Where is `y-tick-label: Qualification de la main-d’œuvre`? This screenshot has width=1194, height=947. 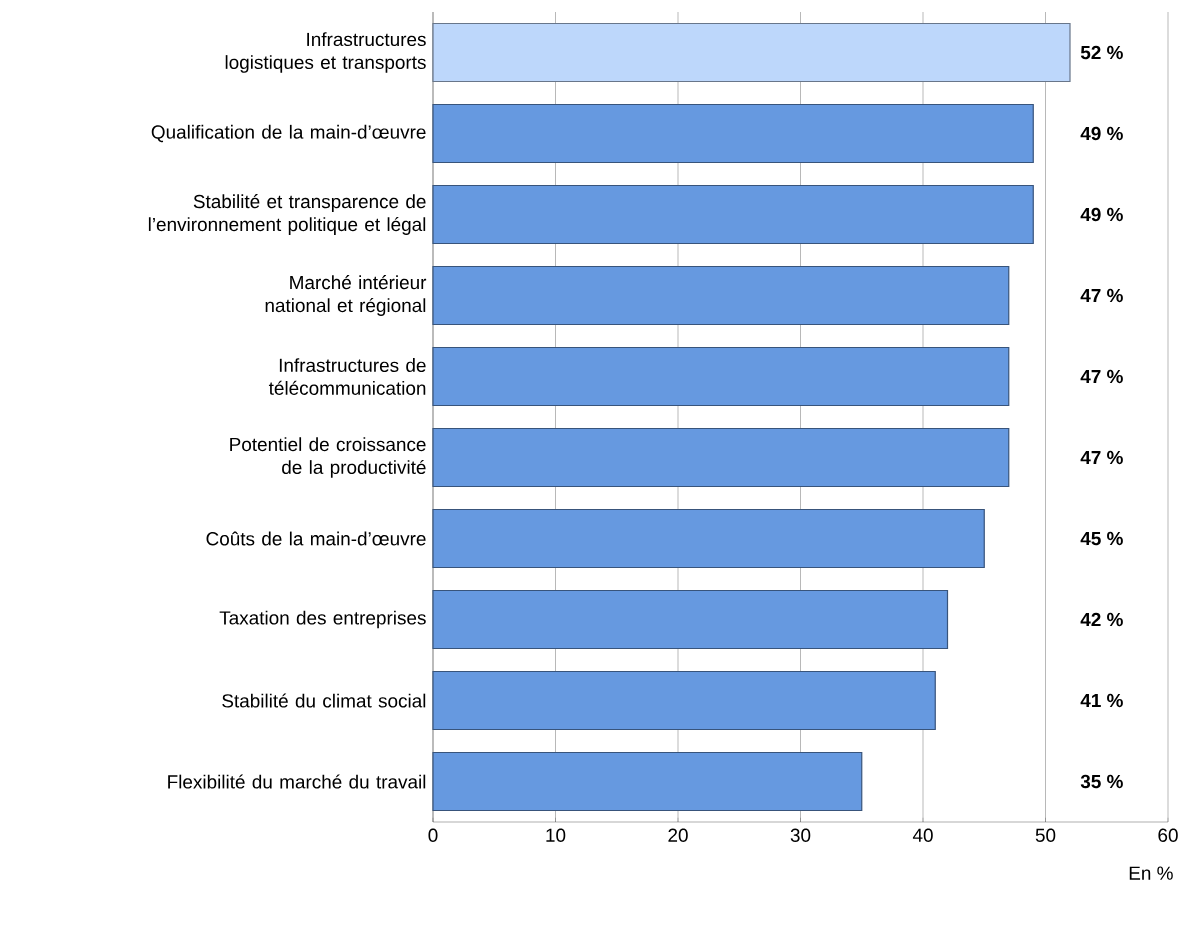
y-tick-label: Qualification de la main-d’œuvre is located at coordinates (288, 133).